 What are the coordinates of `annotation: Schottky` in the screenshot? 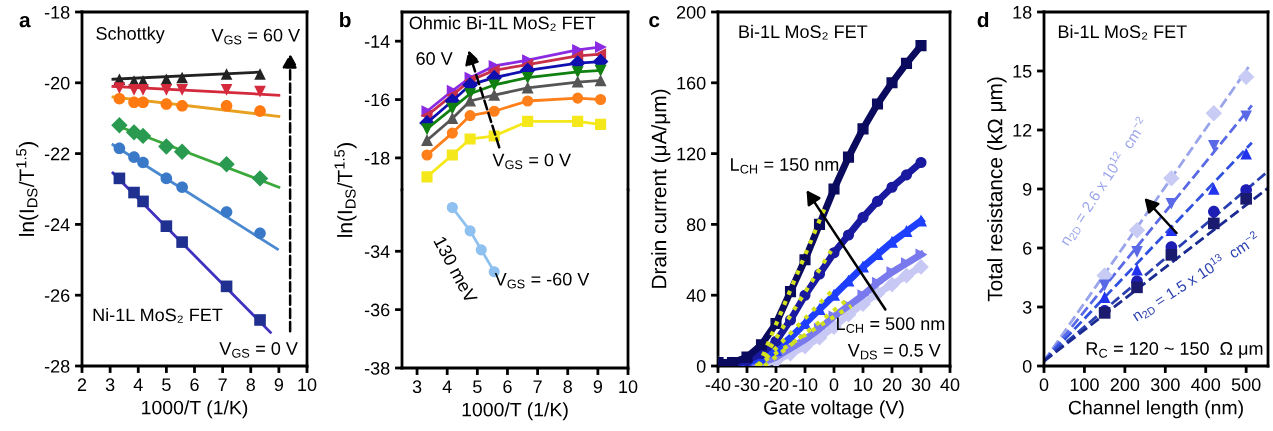 It's located at (130, 35).